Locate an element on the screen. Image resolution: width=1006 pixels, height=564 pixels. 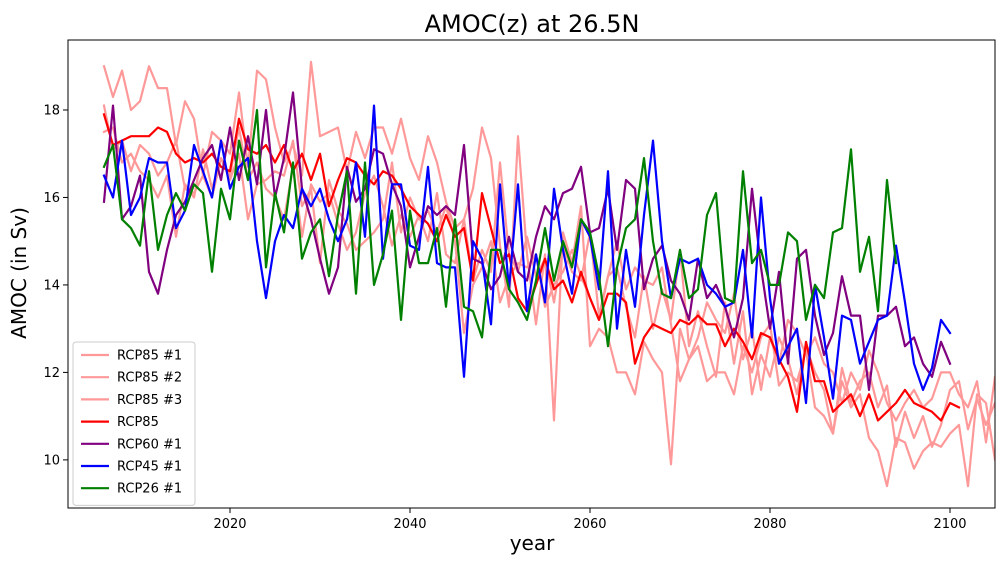
legend-label-rcp60-1: RCP60 #1 is located at coordinates (149, 444).